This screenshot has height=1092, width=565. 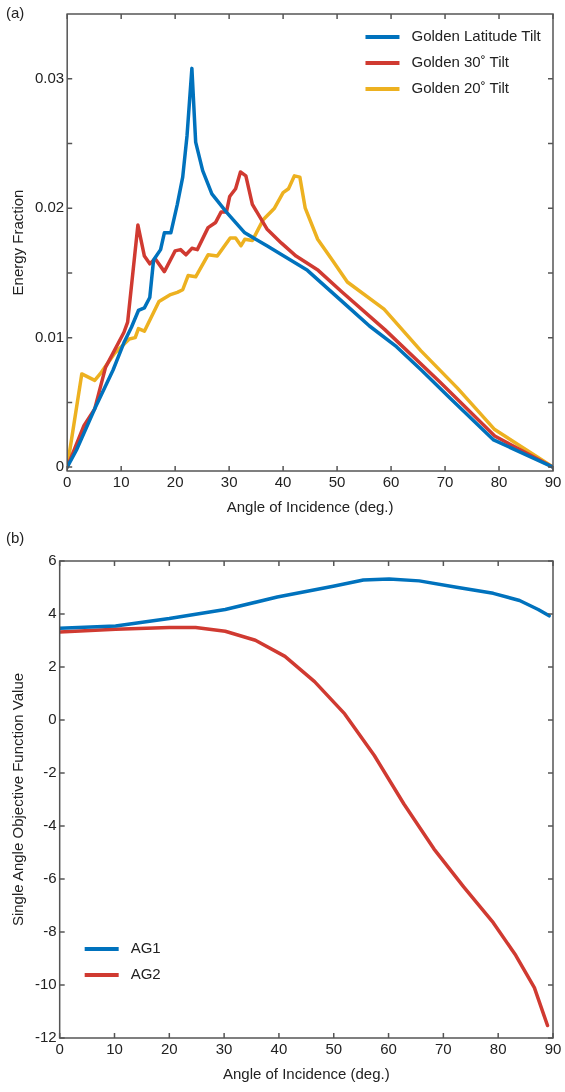 What do you see at coordinates (45, 1037) in the screenshot?
I see `y-tick-label: -12` at bounding box center [45, 1037].